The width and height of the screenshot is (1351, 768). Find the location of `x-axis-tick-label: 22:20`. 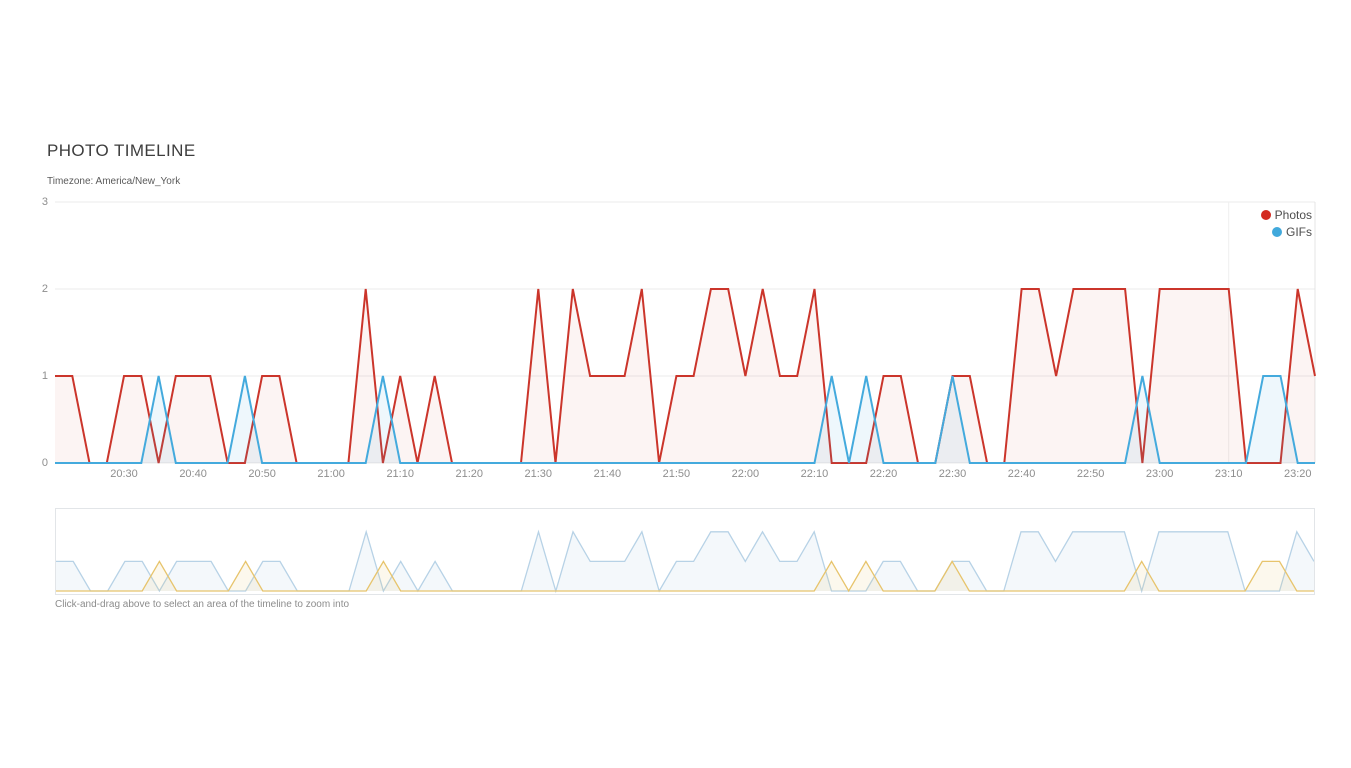

x-axis-tick-label: 22:20 is located at coordinates (883, 474).